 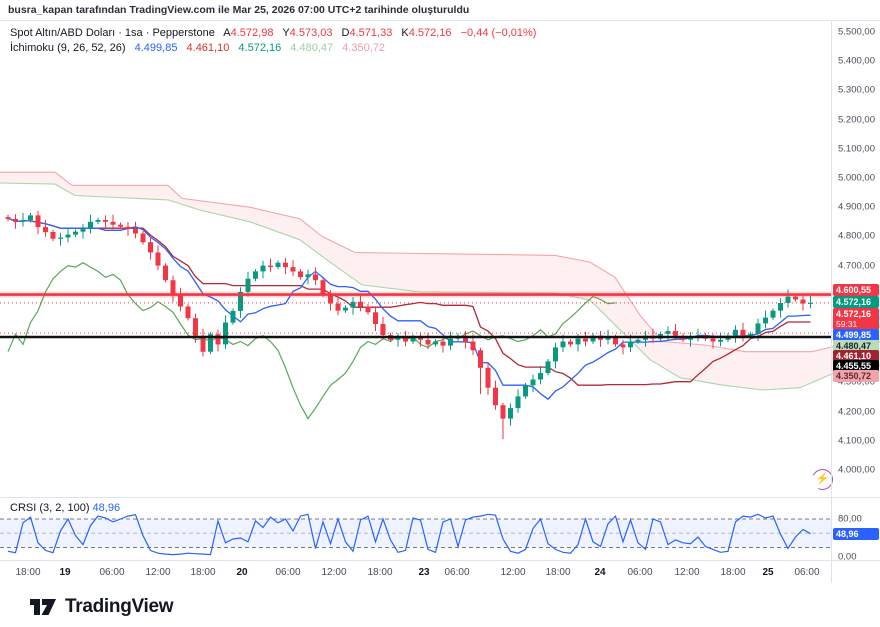 I want to click on tradingview-logo-icon, so click(x=43, y=607).